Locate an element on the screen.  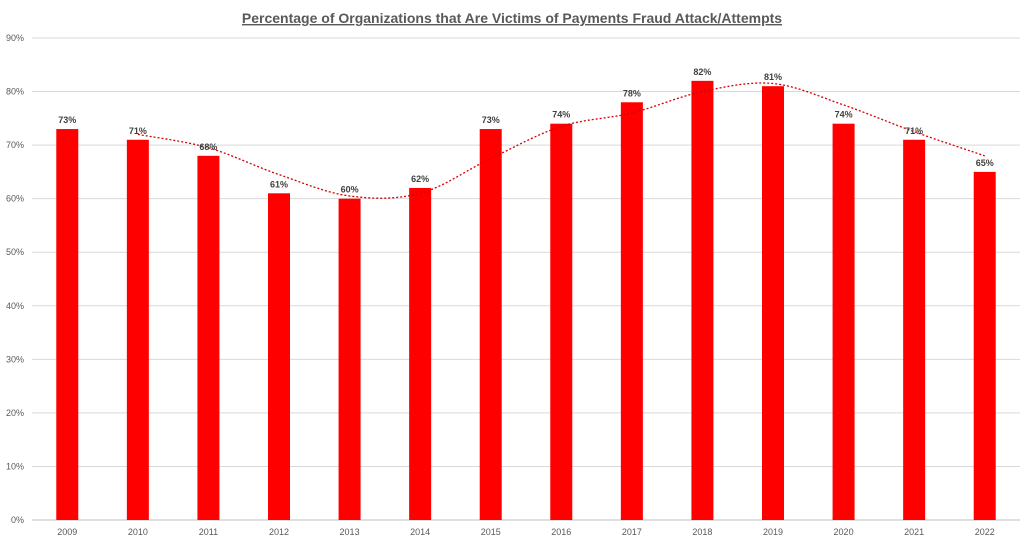
data-label: 60% is located at coordinates (350, 190).